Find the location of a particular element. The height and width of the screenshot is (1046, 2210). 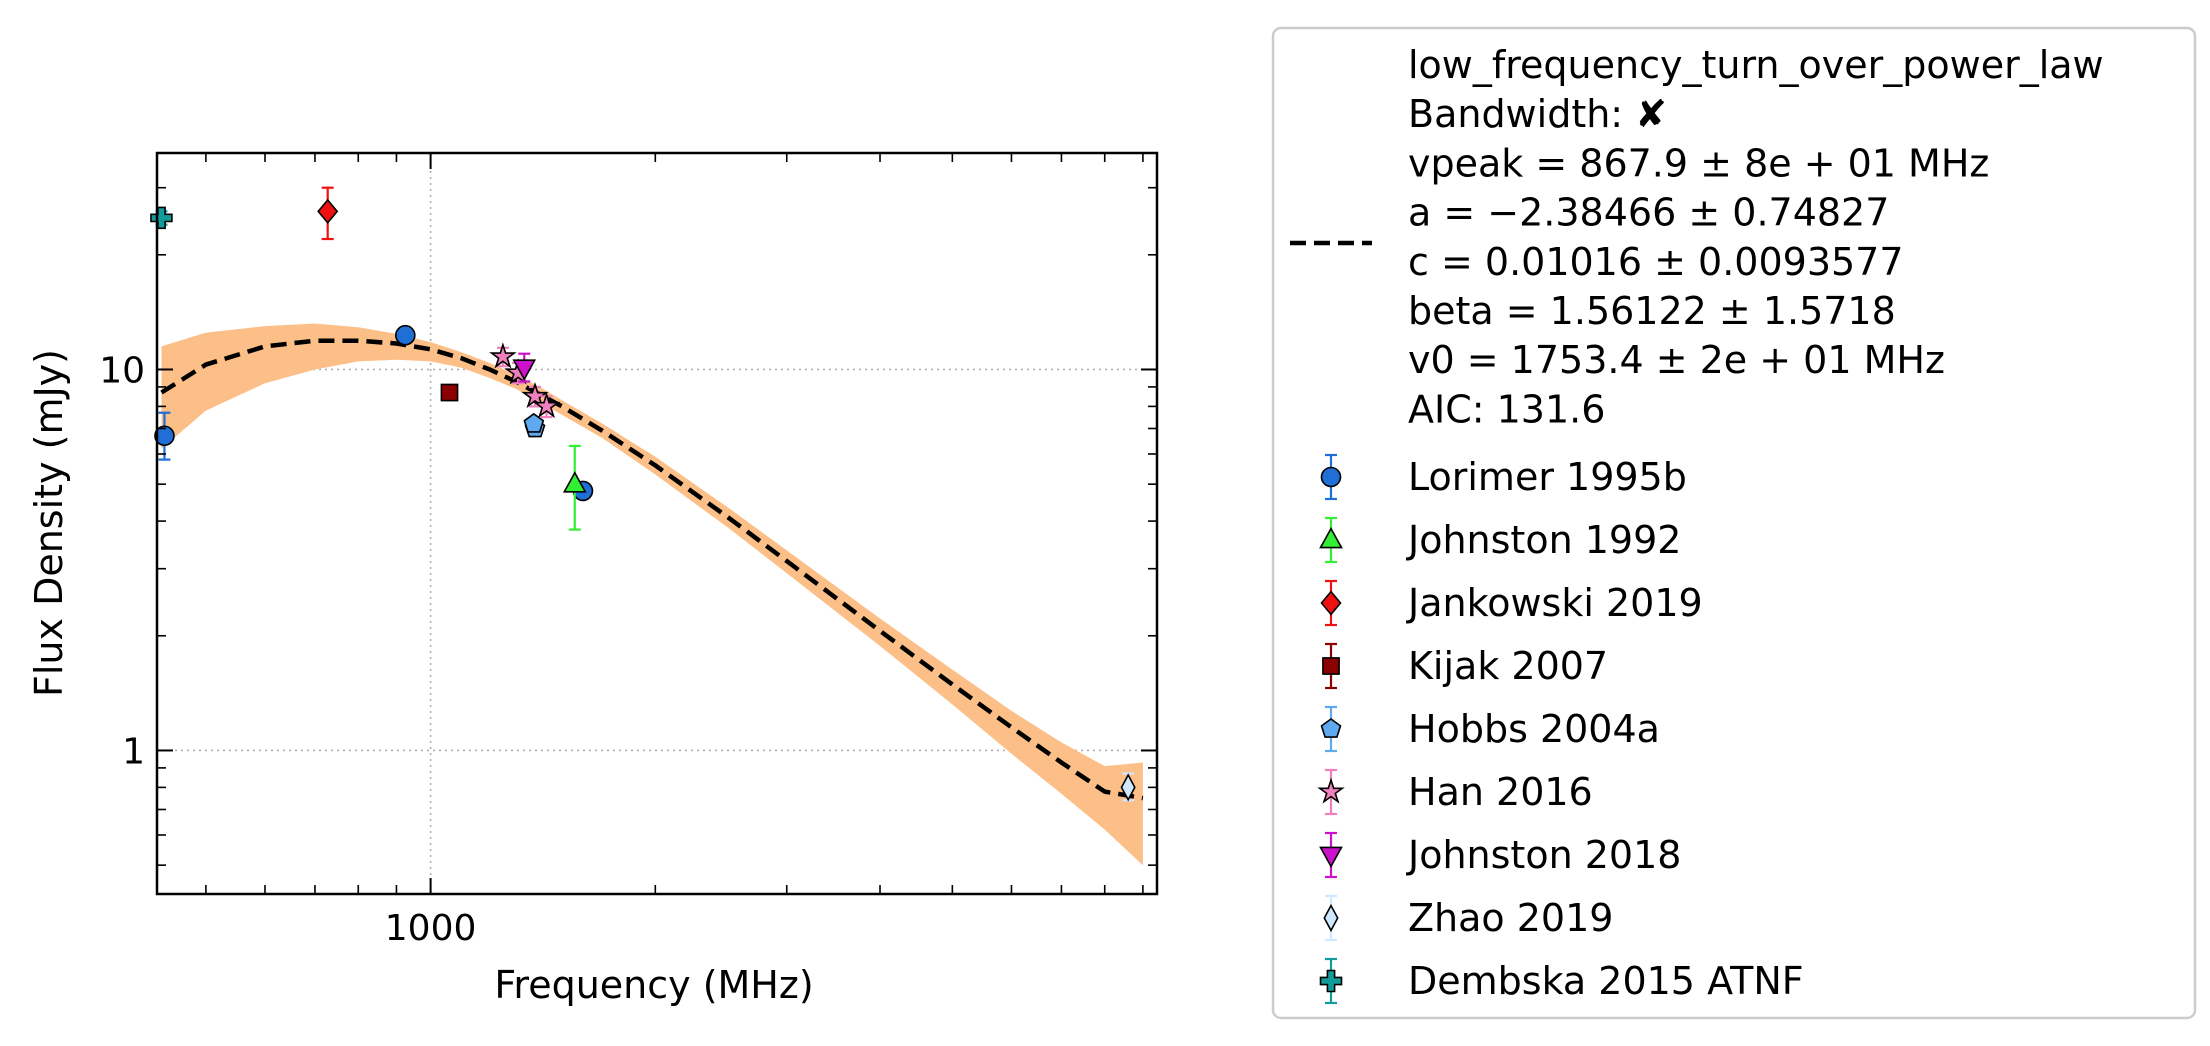

legend-fit-line-4: c = 0.01016 ± 0.0093577 is located at coordinates (1656, 262).